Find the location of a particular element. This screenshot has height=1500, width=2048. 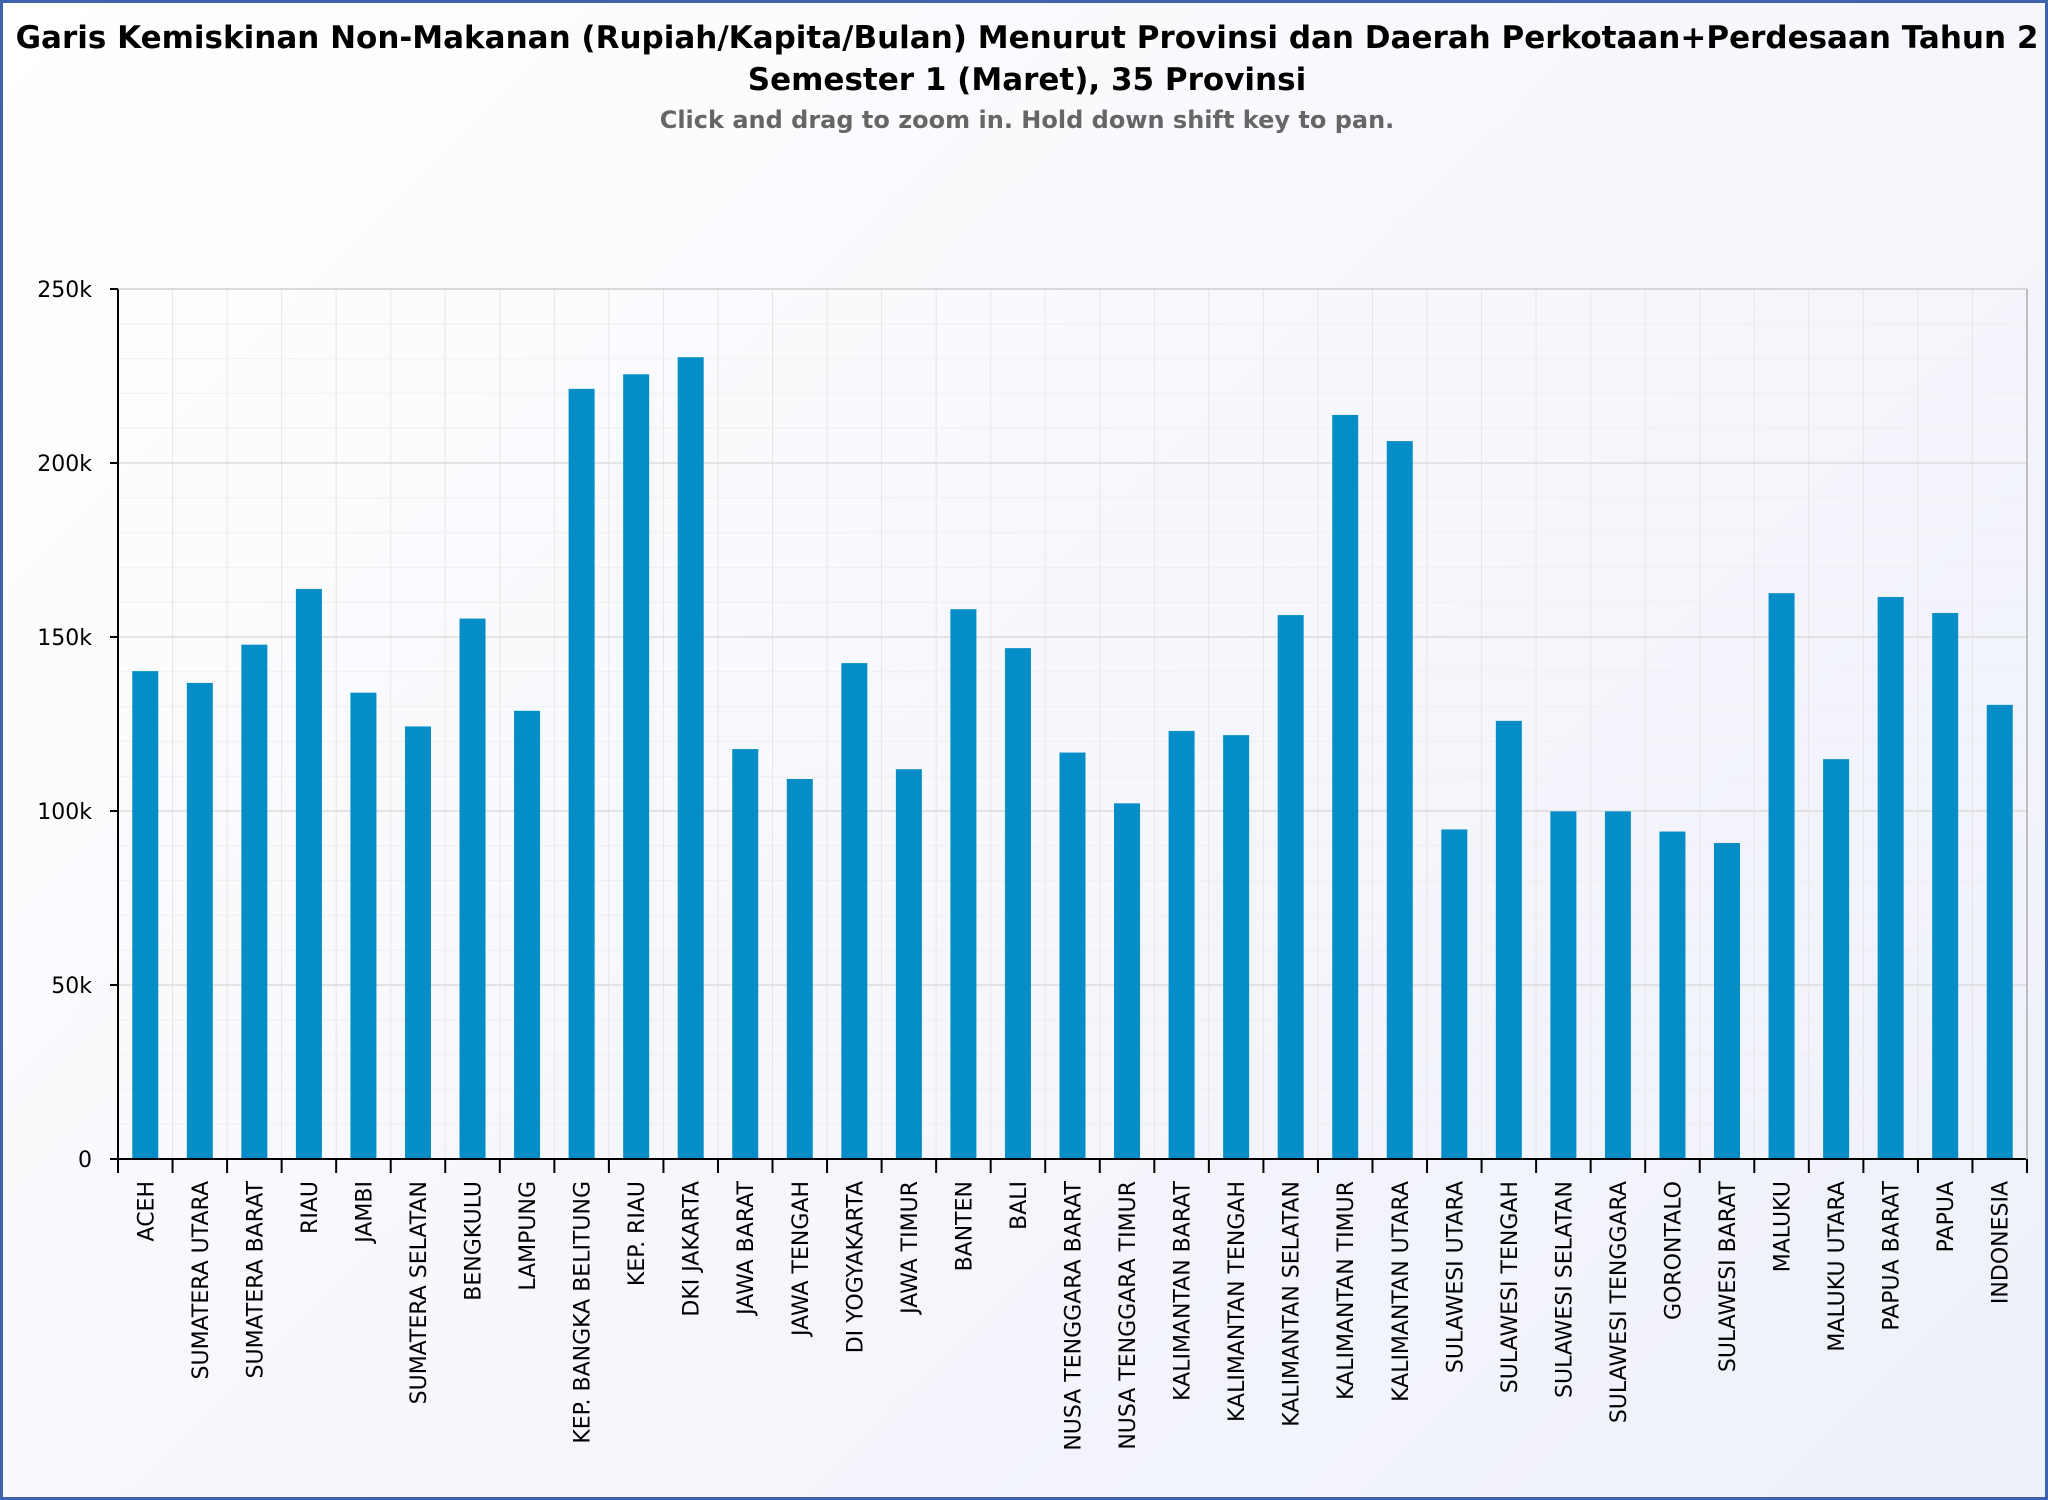

x-tick-label: KALIMANTAN UTARA is located at coordinates (1401, 1291).